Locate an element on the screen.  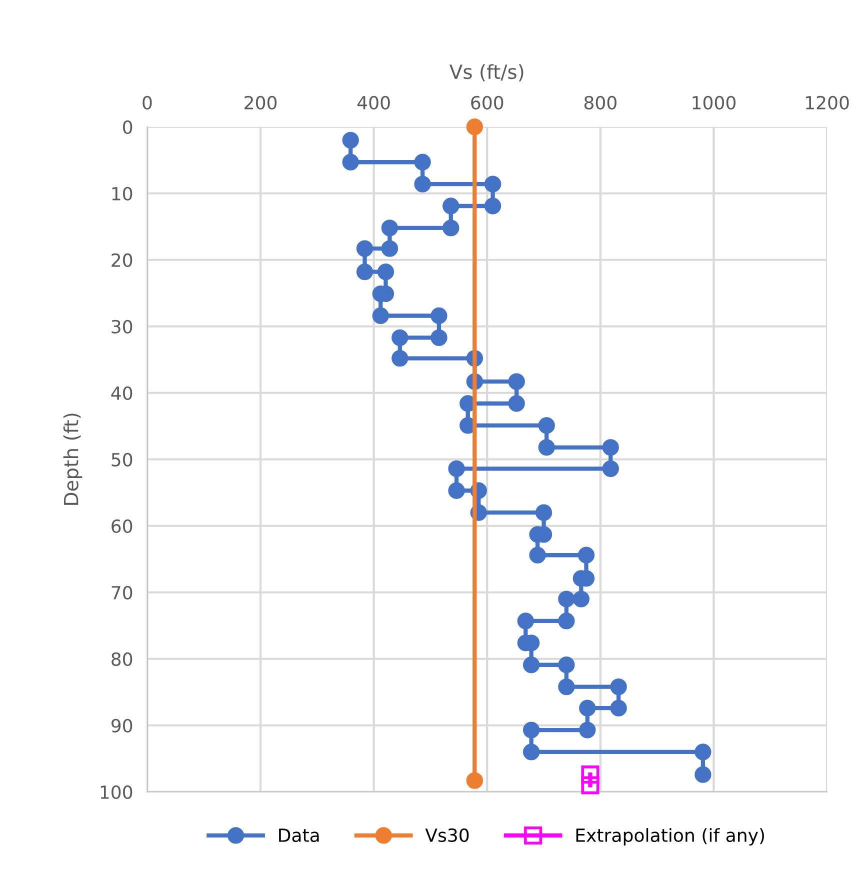
legend-label: Extrapolation (if any) is located at coordinates (670, 837).